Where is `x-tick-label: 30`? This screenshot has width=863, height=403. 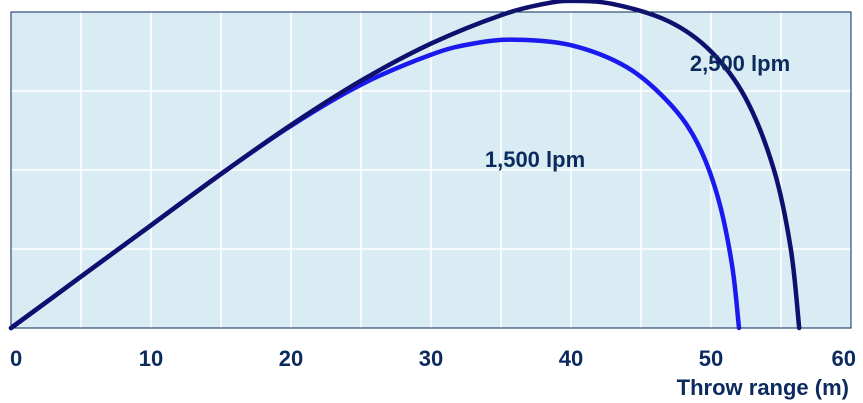 x-tick-label: 30 is located at coordinates (431, 358).